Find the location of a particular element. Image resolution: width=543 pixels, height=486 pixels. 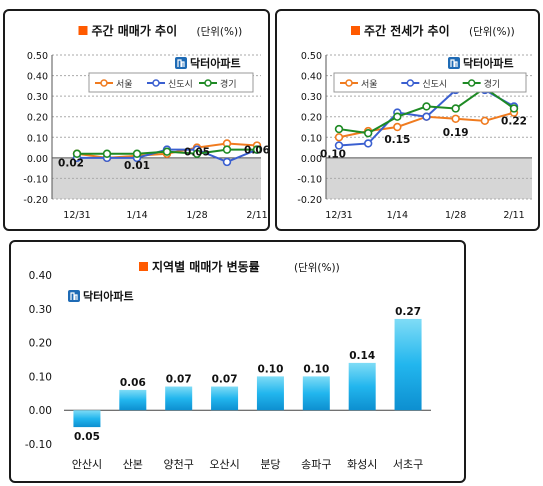

jeonse-xtick-label: 12/31 is located at coordinates (338, 215).